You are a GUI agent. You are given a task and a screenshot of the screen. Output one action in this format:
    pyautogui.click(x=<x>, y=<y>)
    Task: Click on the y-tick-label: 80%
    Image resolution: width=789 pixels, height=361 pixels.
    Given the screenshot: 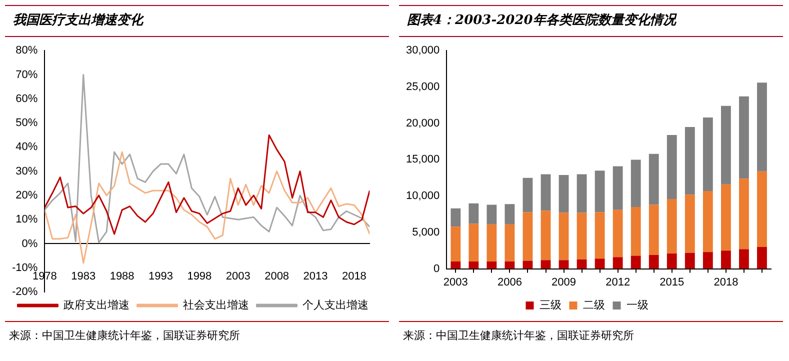 What is the action you would take?
    pyautogui.click(x=27, y=50)
    